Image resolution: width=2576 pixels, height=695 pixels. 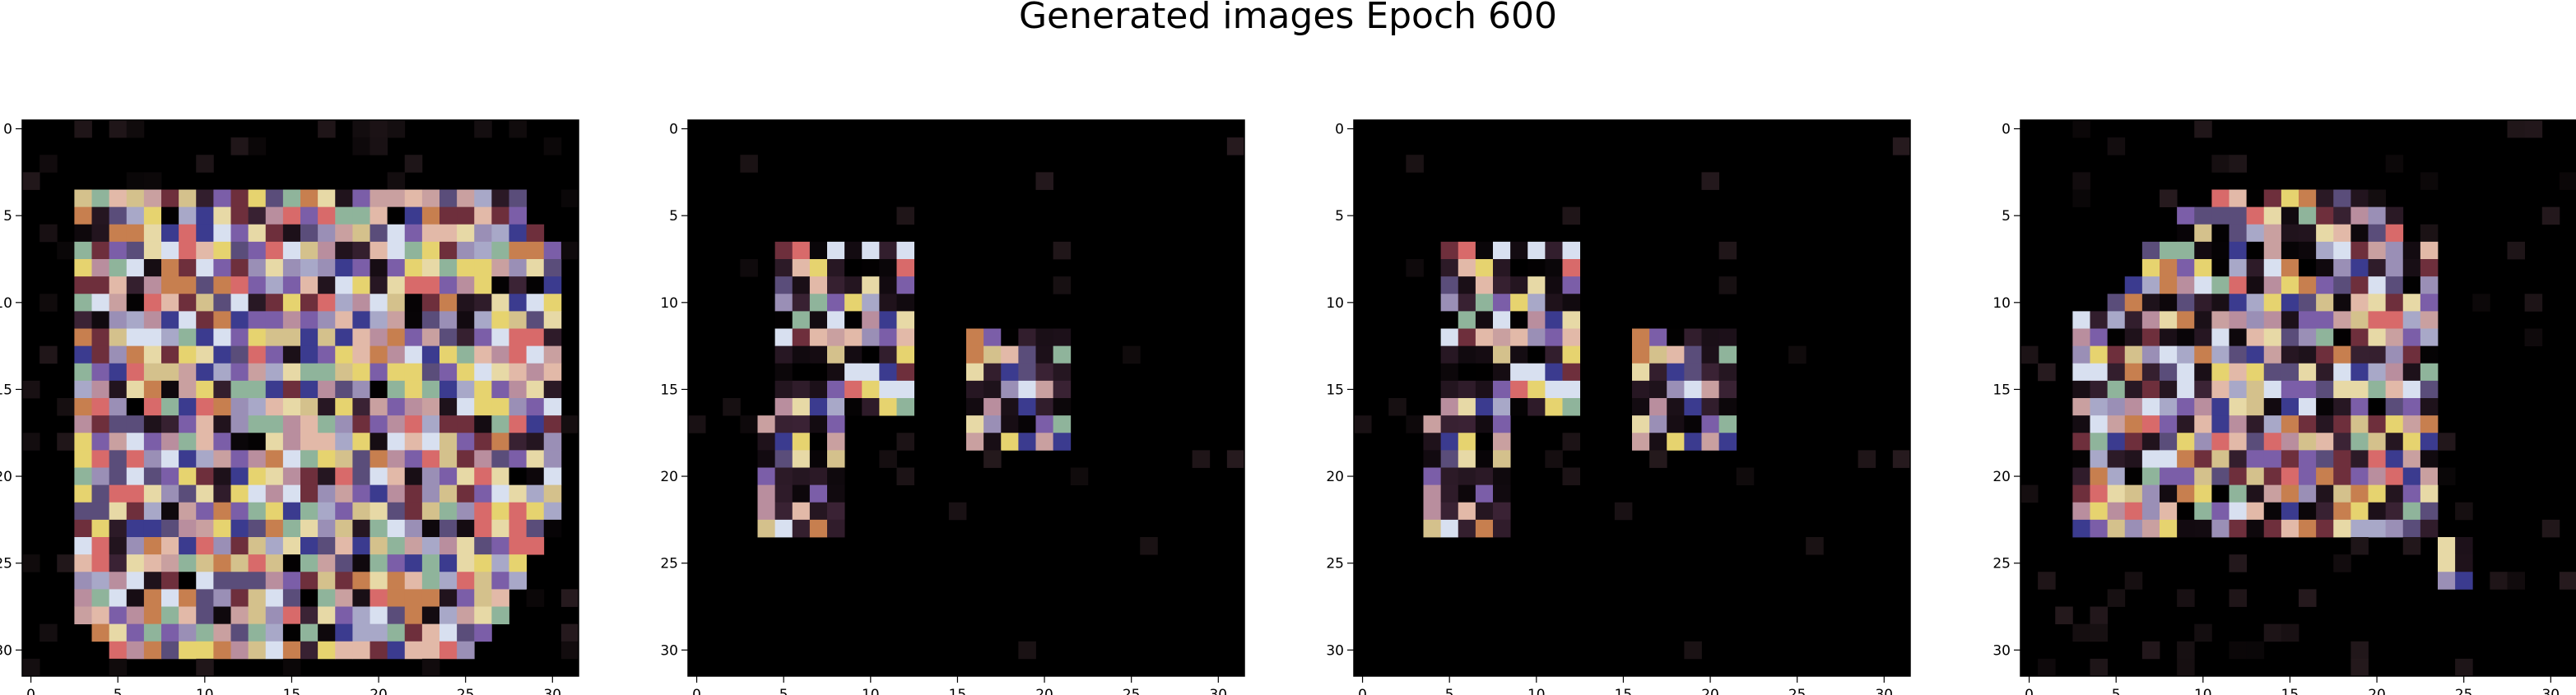 I want to click on y-tick-label: 30, so click(x=2001, y=650).